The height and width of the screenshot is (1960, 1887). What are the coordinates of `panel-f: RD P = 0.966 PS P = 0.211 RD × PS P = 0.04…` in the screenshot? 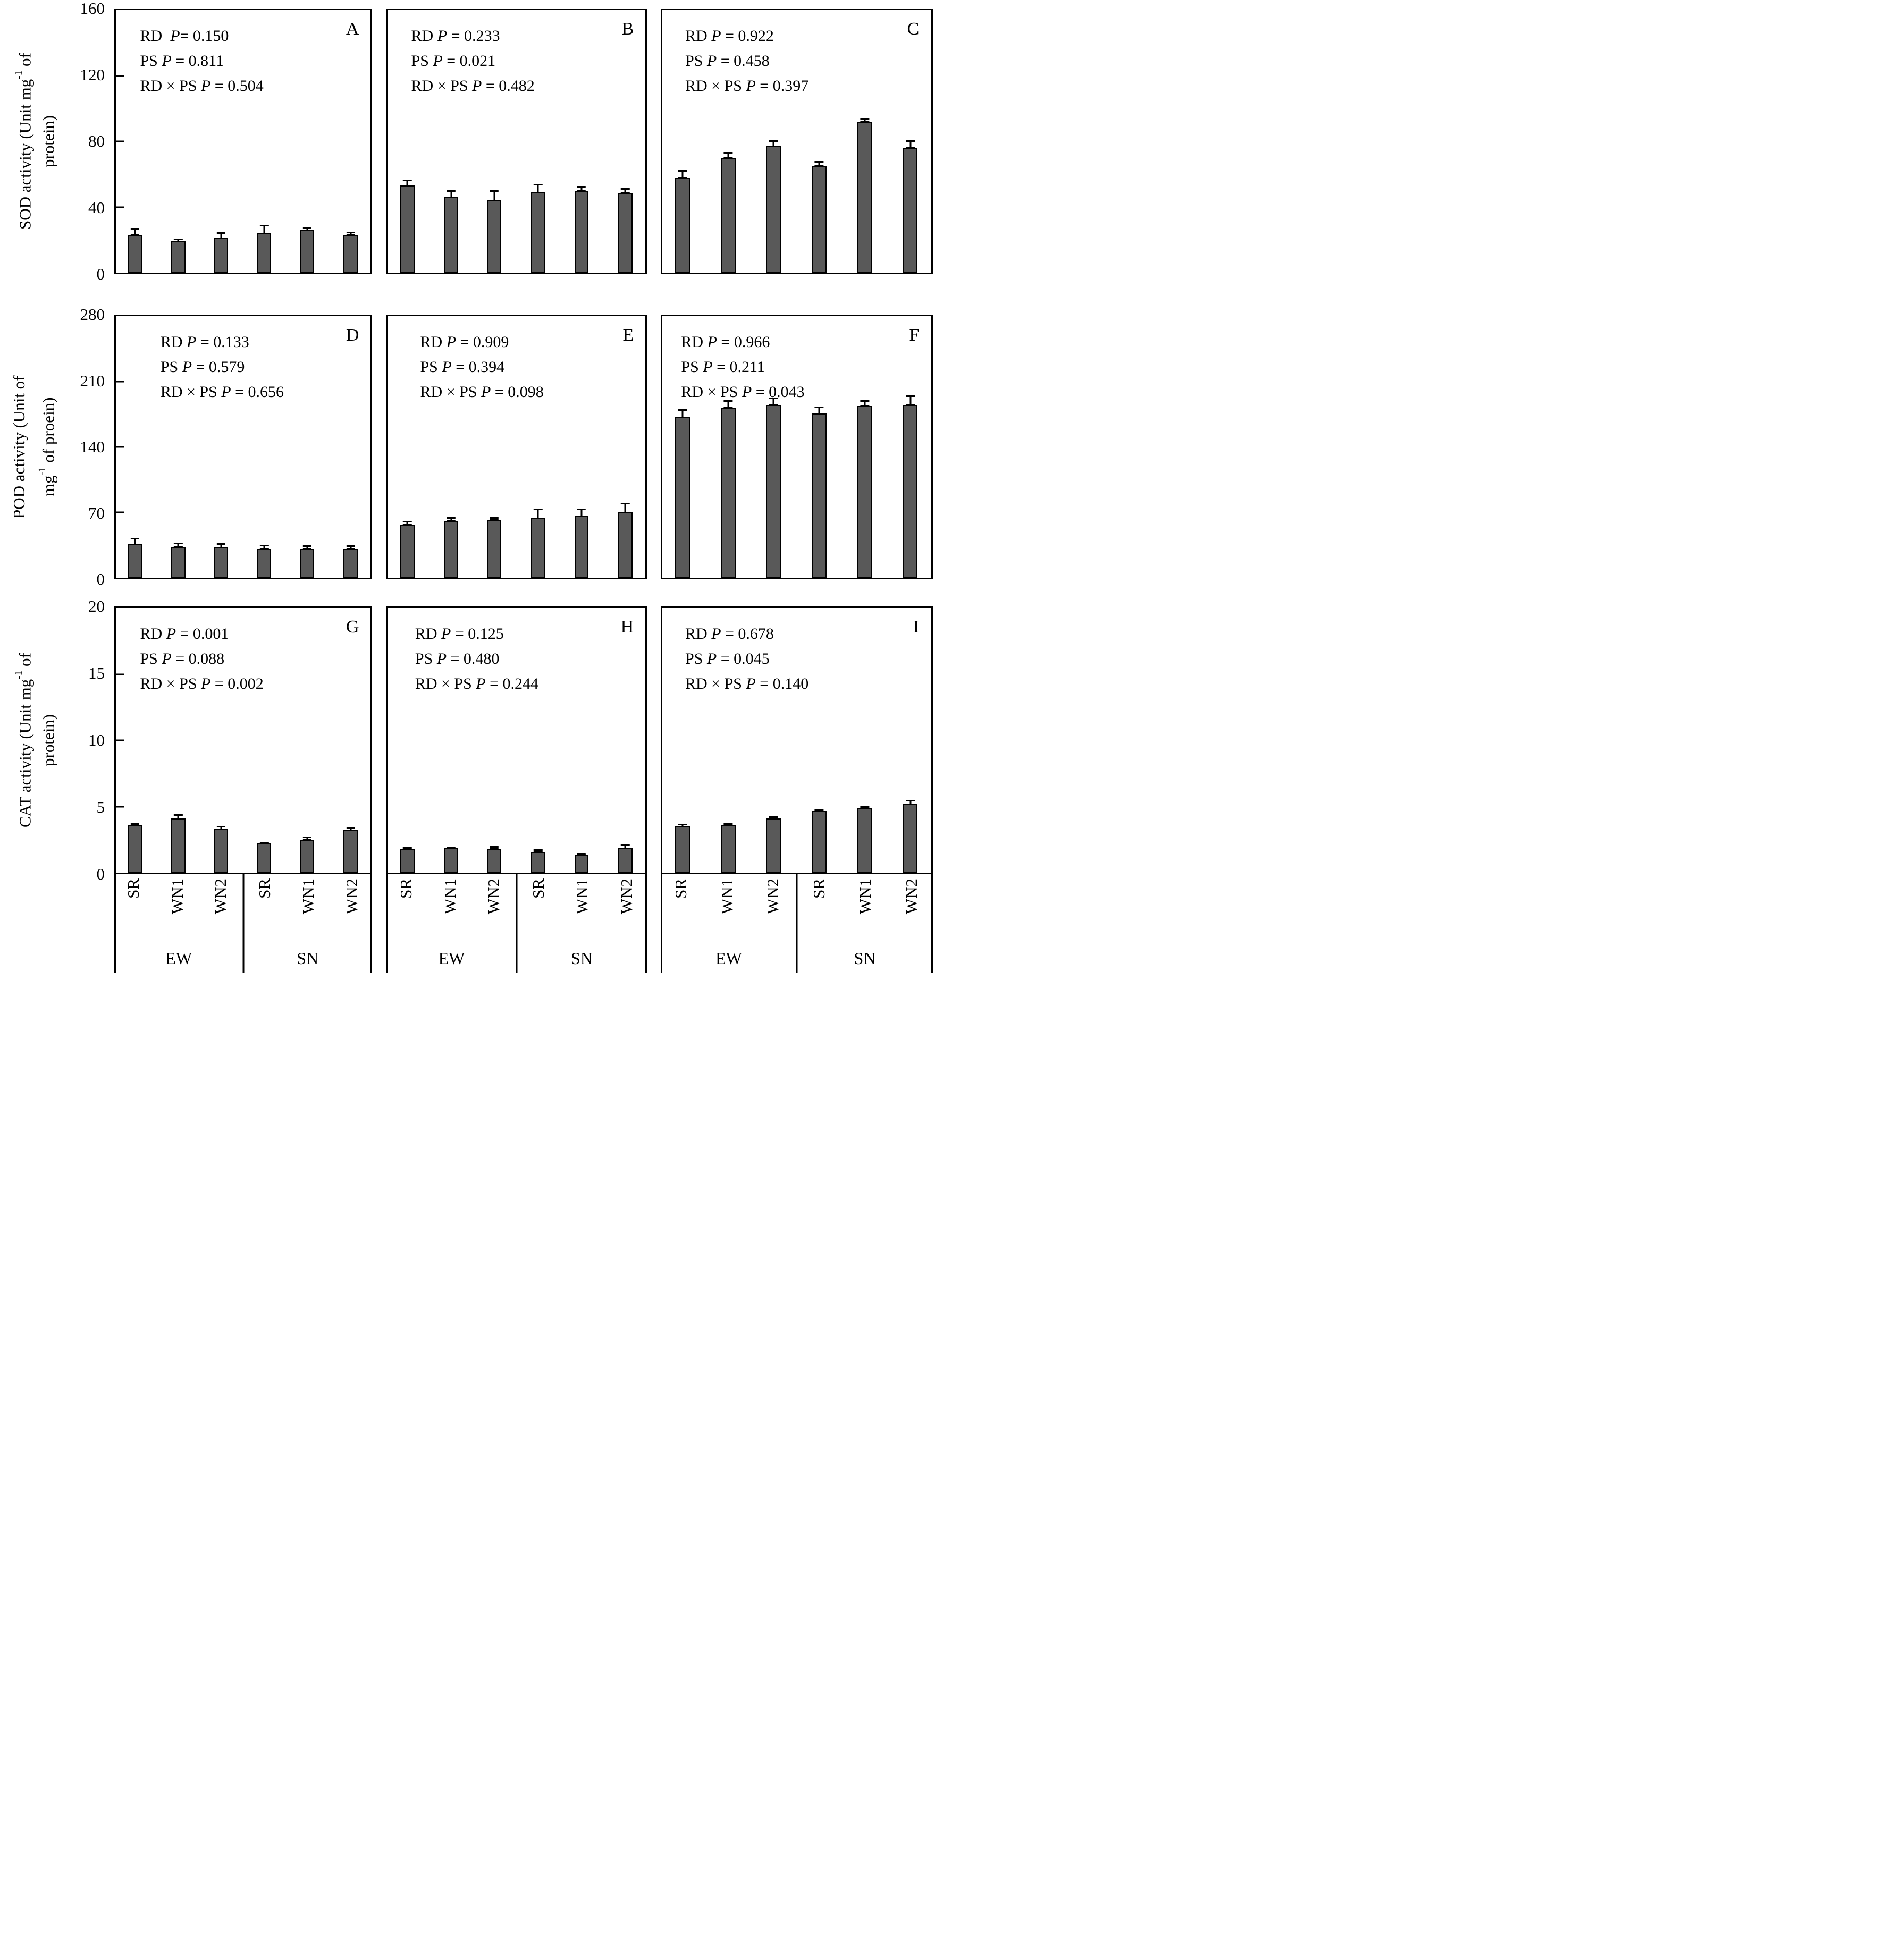 It's located at (797, 447).